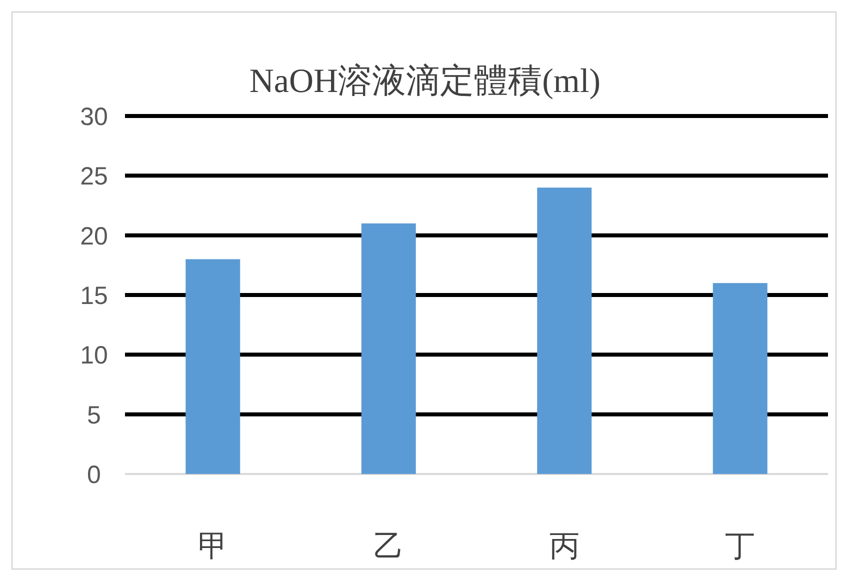 This screenshot has height=571, width=848. Describe the element at coordinates (94, 296) in the screenshot. I see `y-tick-label: 15` at that location.